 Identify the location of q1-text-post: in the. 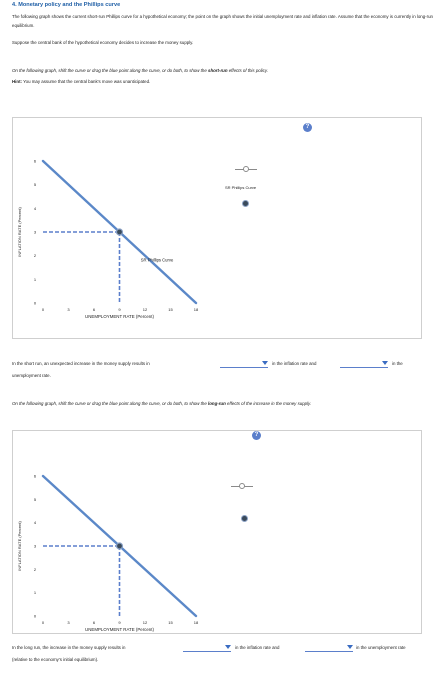
(397, 363).